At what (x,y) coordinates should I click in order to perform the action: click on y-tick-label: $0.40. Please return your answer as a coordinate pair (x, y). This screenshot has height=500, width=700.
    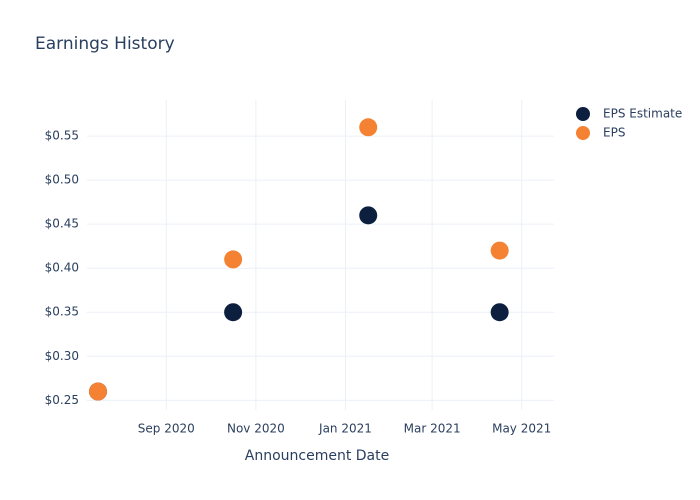
    Looking at the image, I should click on (62, 268).